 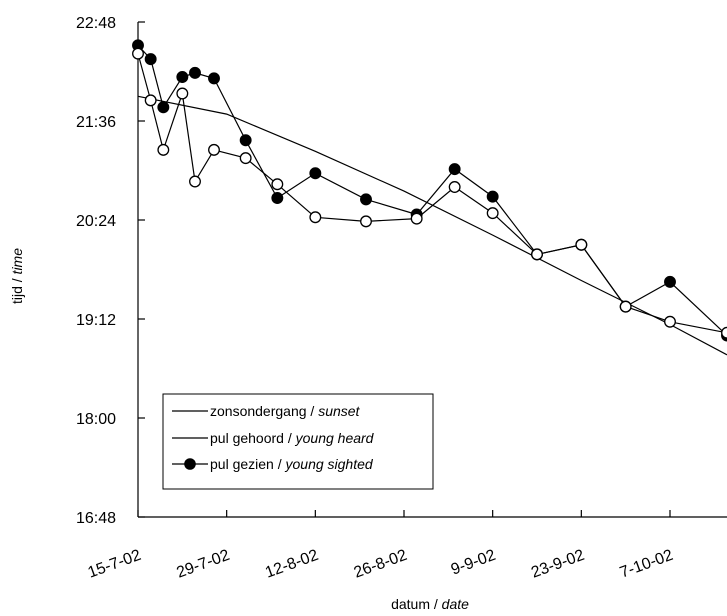 I want to click on legend-label: pul gezien / young sighted, so click(x=292, y=464).